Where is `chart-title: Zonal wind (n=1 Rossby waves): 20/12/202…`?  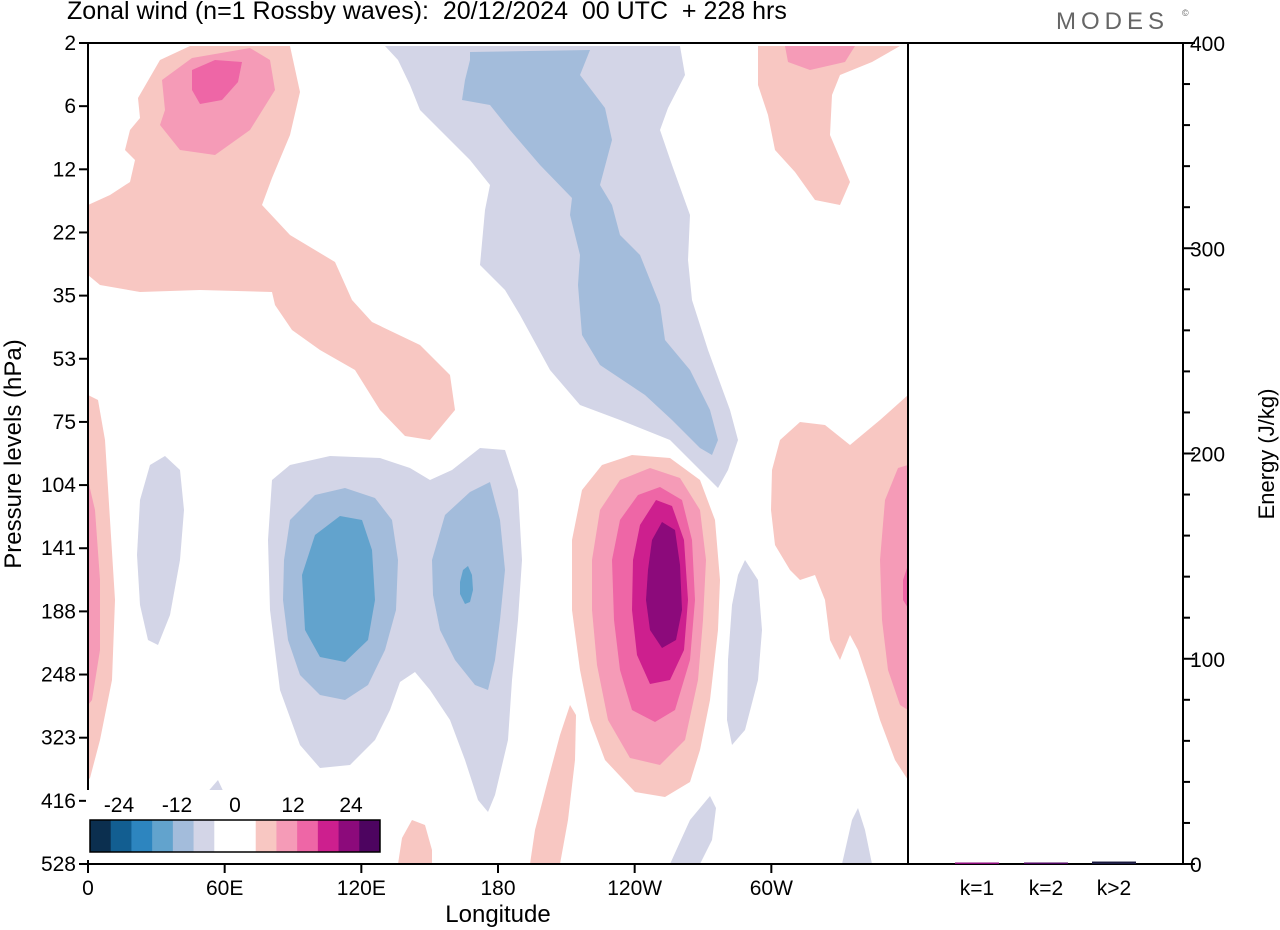
chart-title: Zonal wind (n=1 Rossby waves): 20/12/202… is located at coordinates (427, 12).